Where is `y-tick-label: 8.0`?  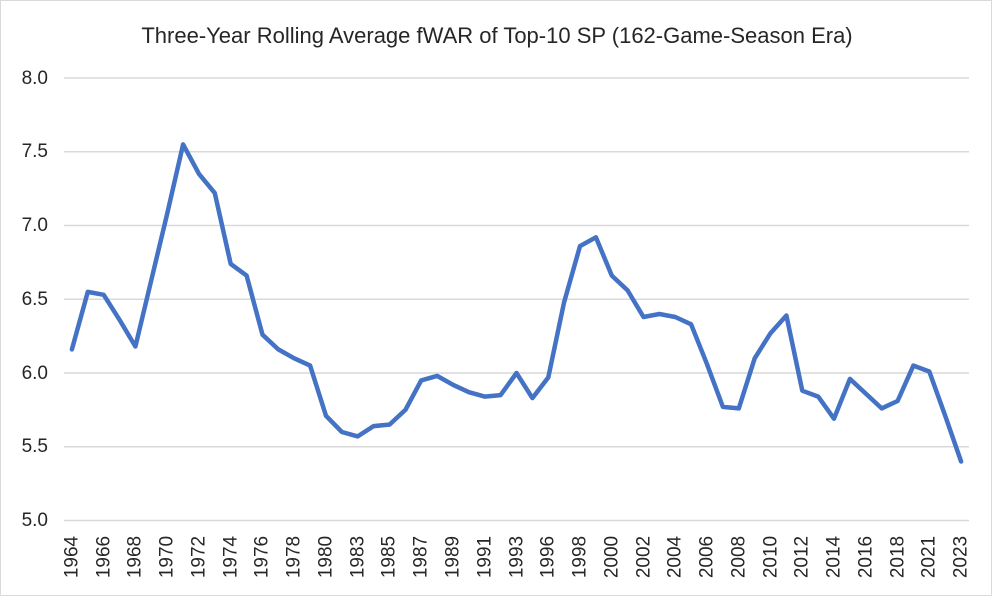 y-tick-label: 8.0 is located at coordinates (34, 78).